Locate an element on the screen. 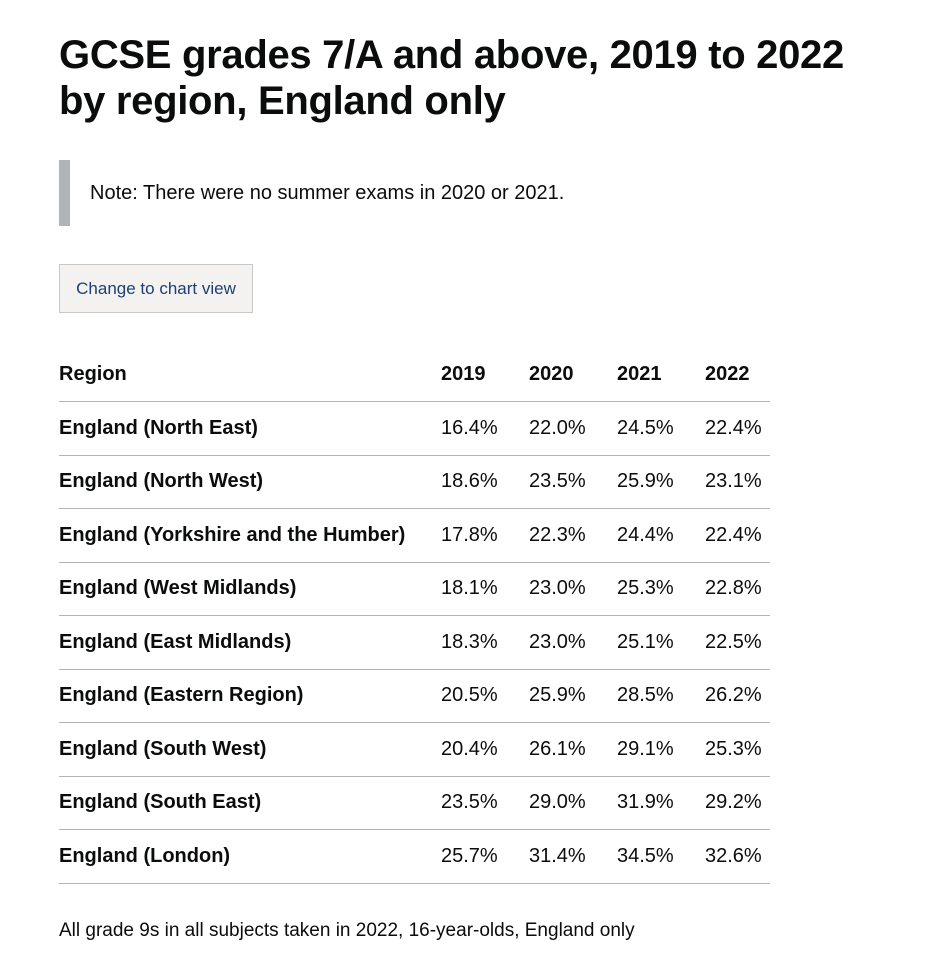 This screenshot has width=936, height=960. cell-2019: 23.5% is located at coordinates (485, 803).